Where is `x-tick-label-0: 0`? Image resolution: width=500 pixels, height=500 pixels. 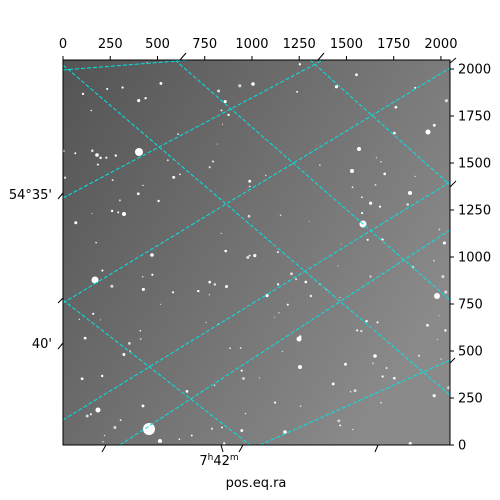 x-tick-label-0: 0 is located at coordinates (63, 44).